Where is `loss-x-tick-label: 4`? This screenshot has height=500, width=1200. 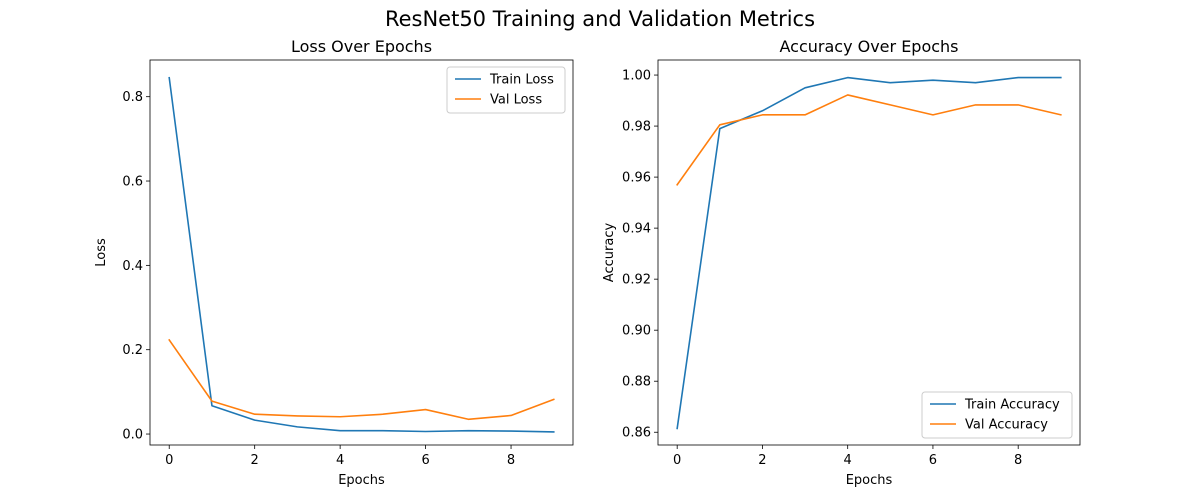
loss-x-tick-label: 4 is located at coordinates (340, 460).